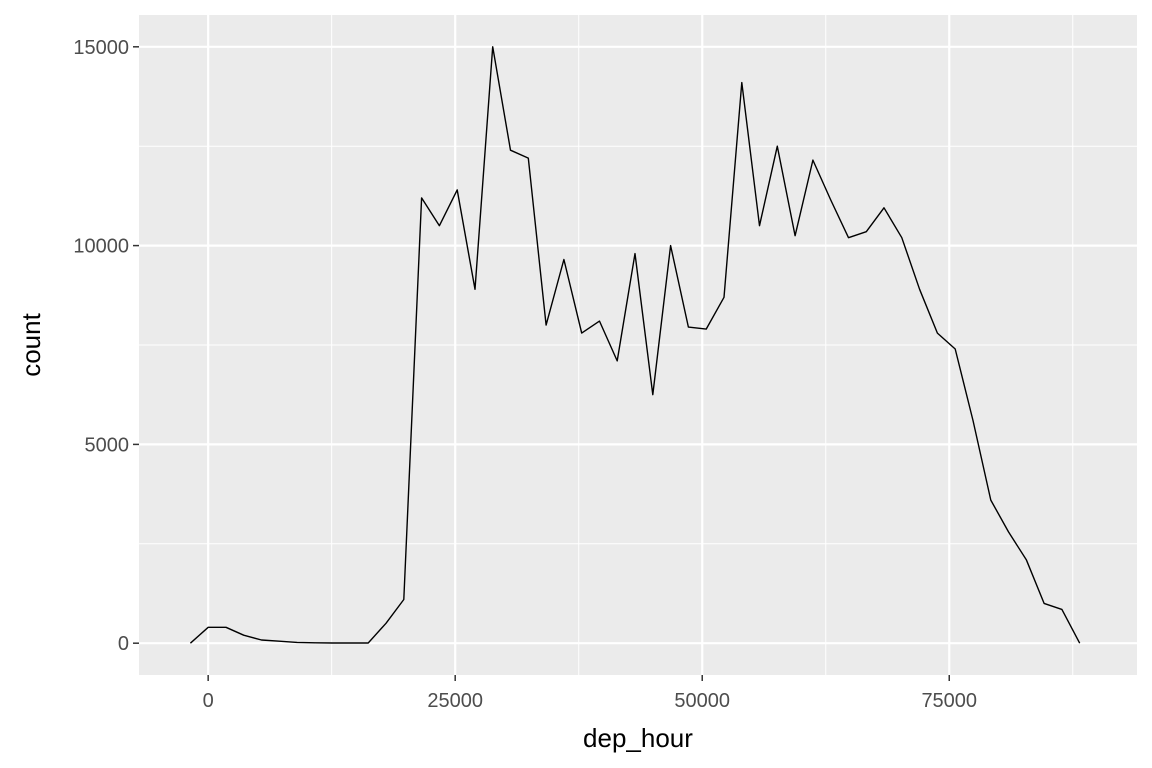  I want to click on y-tick-label: 0, so click(123, 644).